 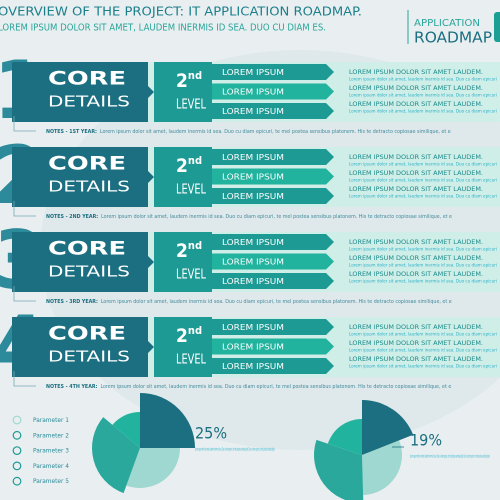 What do you see at coordinates (72, 387) in the screenshot?
I see `notes-label: NOTES - 4TH YEAR:` at bounding box center [72, 387].